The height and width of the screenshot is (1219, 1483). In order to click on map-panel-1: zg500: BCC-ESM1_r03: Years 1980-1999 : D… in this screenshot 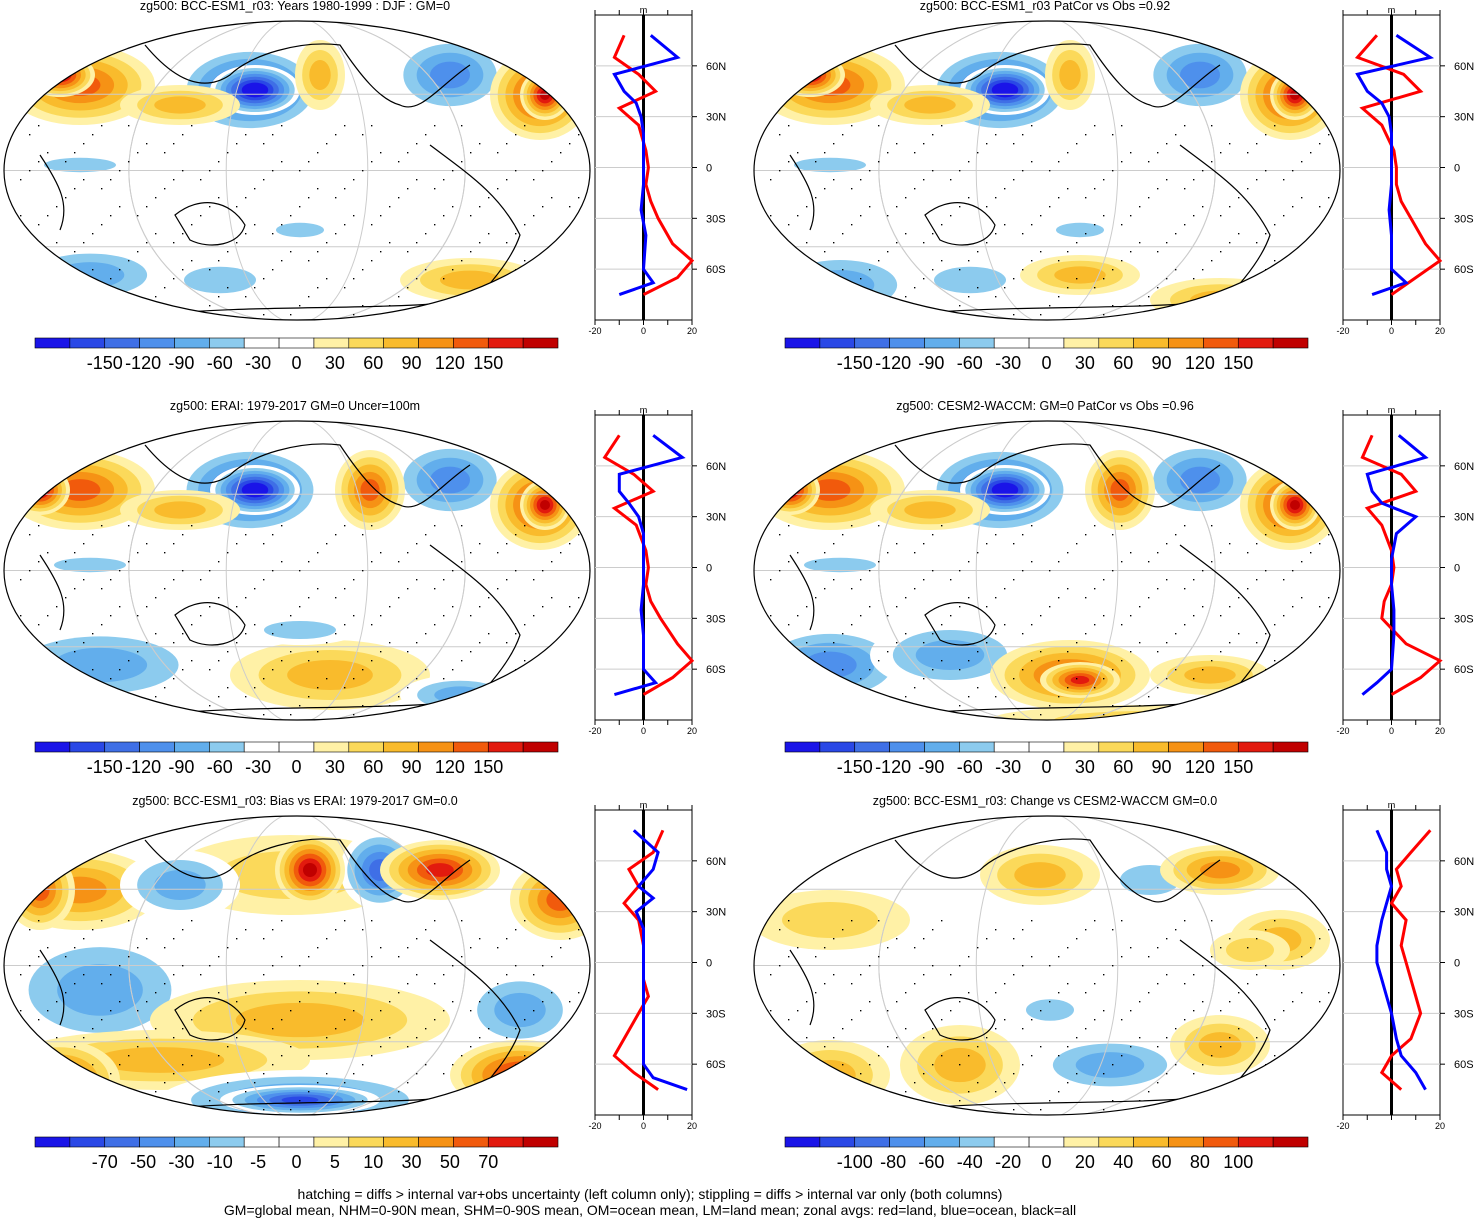, I will do `click(297, 160)`.